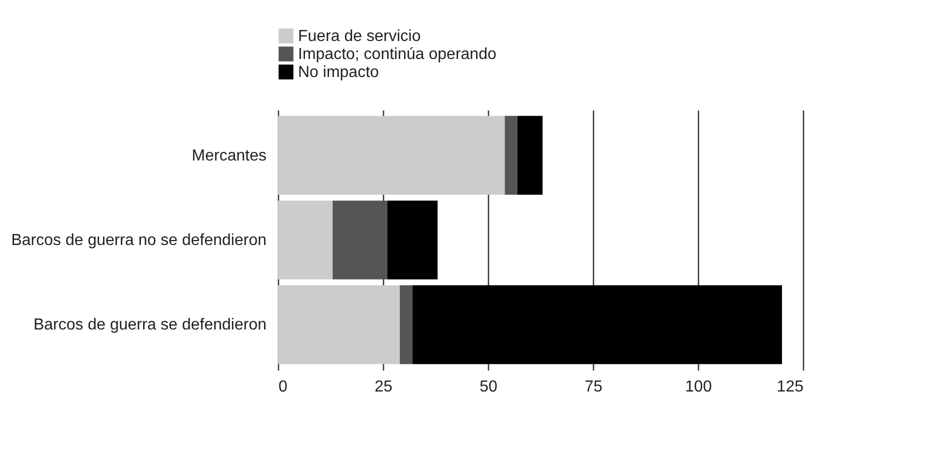 This screenshot has height=468, width=927. What do you see at coordinates (359, 36) in the screenshot?
I see `legend-label: Fuera de servicio` at bounding box center [359, 36].